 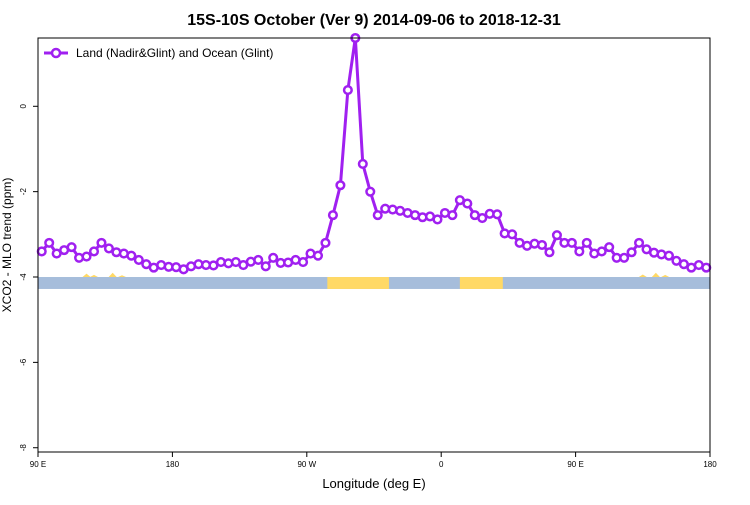 I want to click on y-tick-label: -4, so click(x=23, y=277).